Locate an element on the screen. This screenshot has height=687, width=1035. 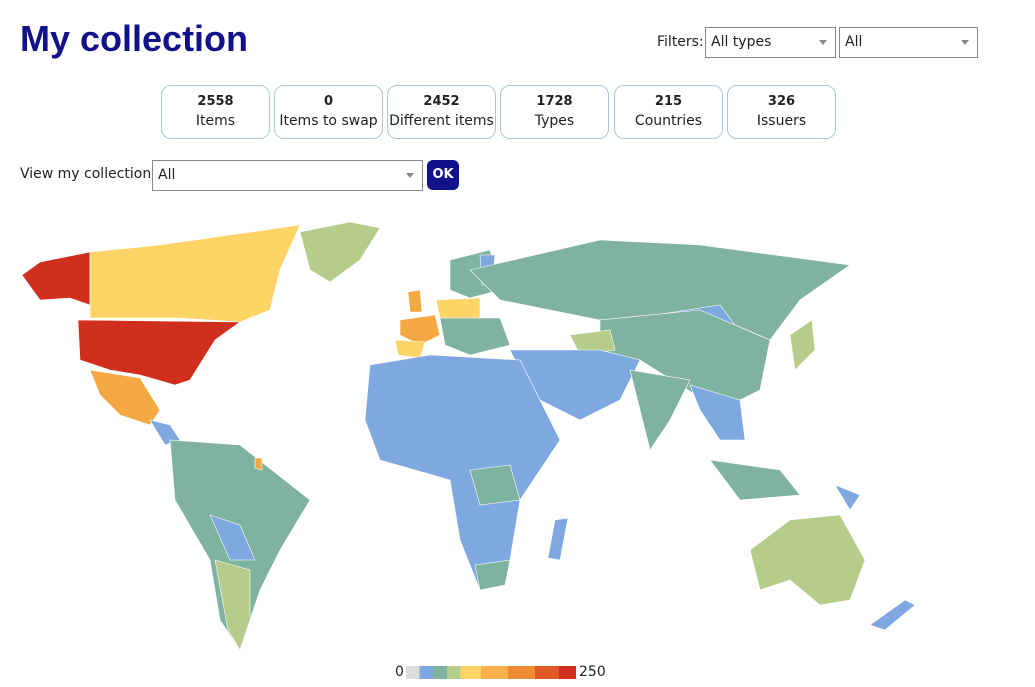
stat-value: 326 is located at coordinates (781, 101).